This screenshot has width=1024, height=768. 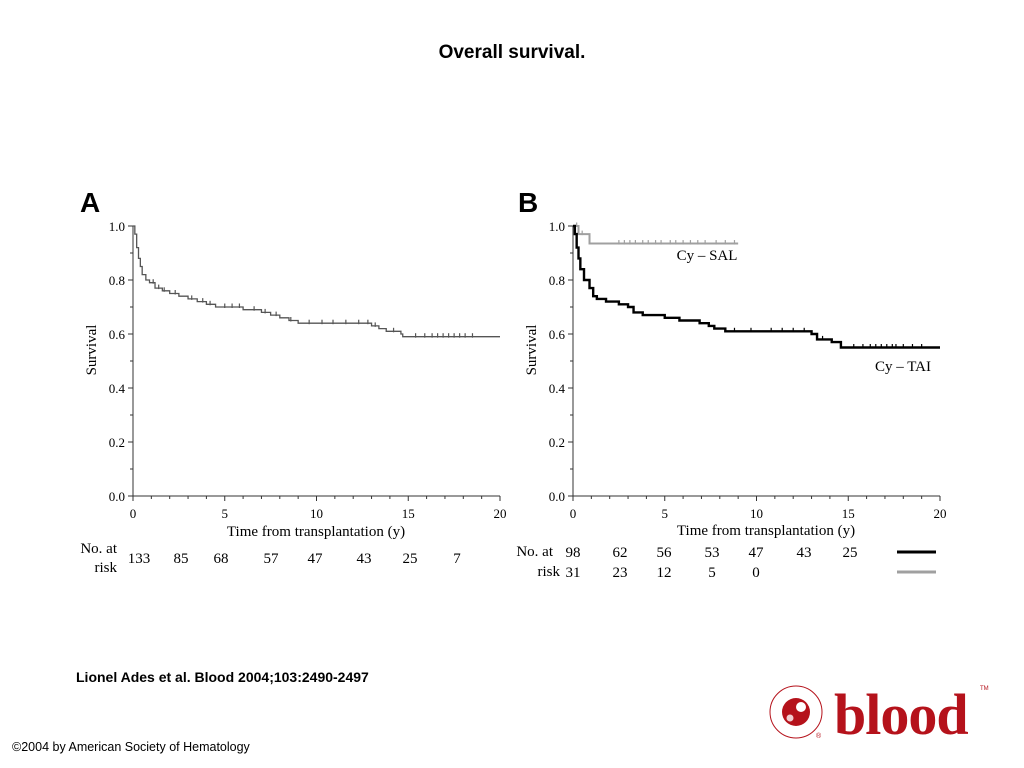 What do you see at coordinates (500, 513) in the screenshot?
I see `panel-a-x-tick-label: 20` at bounding box center [500, 513].